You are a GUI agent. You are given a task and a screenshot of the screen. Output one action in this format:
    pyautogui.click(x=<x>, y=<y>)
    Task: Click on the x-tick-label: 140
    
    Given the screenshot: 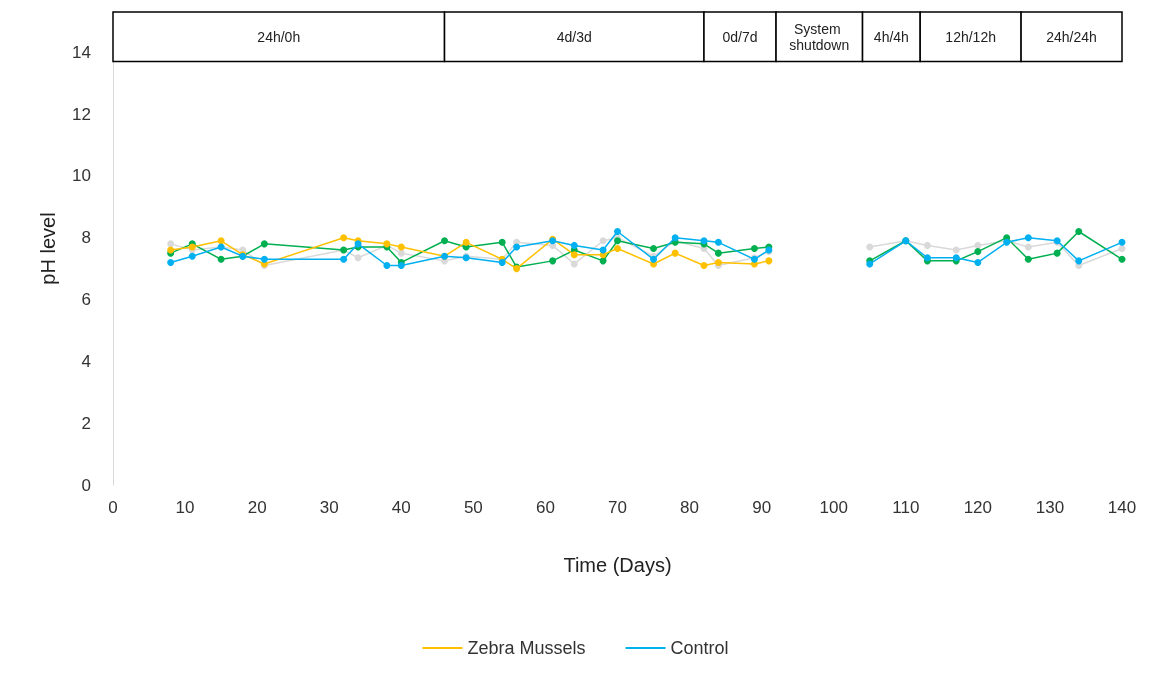 What is the action you would take?
    pyautogui.click(x=1122, y=507)
    